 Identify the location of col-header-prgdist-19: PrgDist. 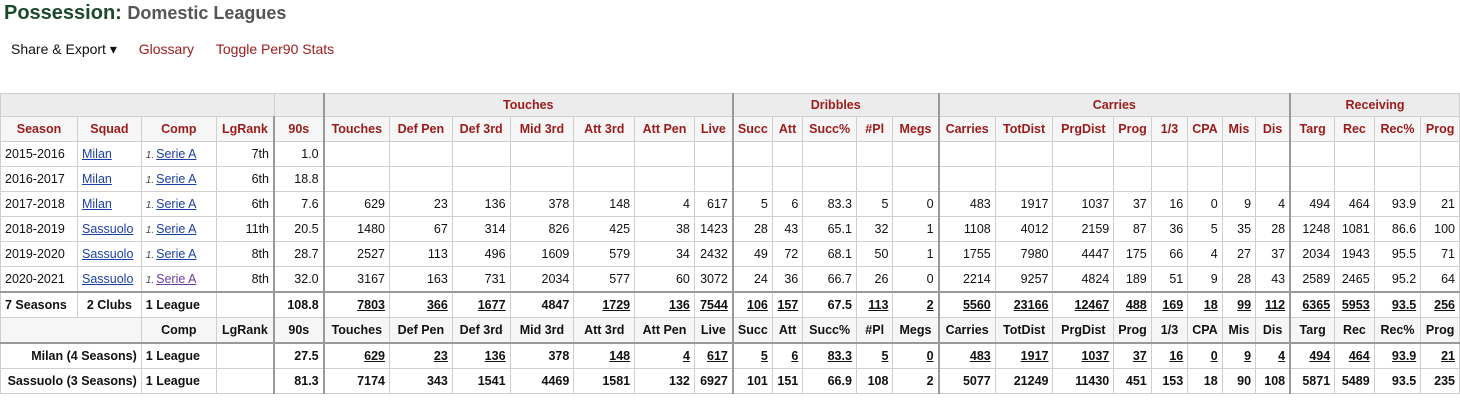
(1083, 129).